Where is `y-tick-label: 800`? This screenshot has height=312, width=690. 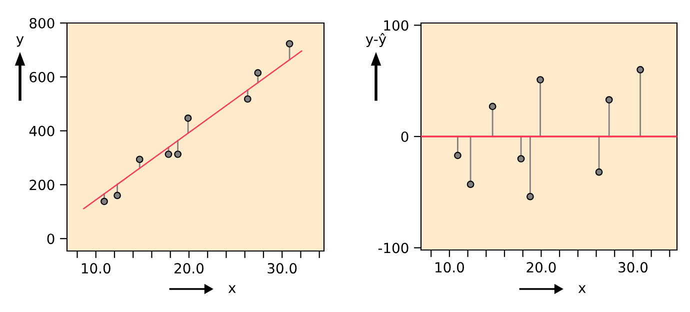 y-tick-label: 800 is located at coordinates (42, 23).